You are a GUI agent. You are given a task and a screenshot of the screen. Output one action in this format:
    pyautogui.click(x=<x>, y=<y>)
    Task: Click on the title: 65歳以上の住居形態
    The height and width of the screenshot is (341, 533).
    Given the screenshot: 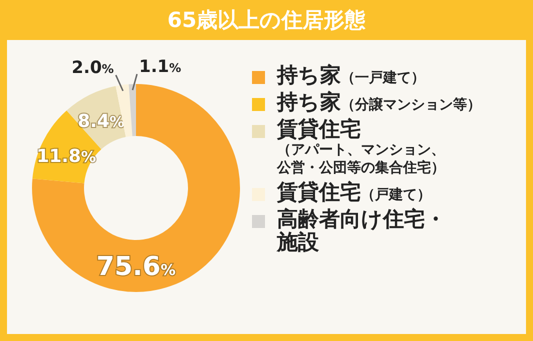 What is the action you would take?
    pyautogui.click(x=266, y=20)
    